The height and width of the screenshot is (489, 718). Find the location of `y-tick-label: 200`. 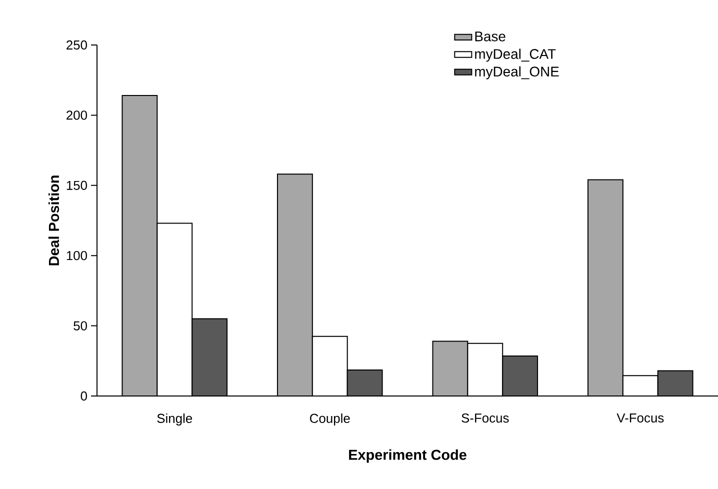

y-tick-label: 200 is located at coordinates (76, 115).